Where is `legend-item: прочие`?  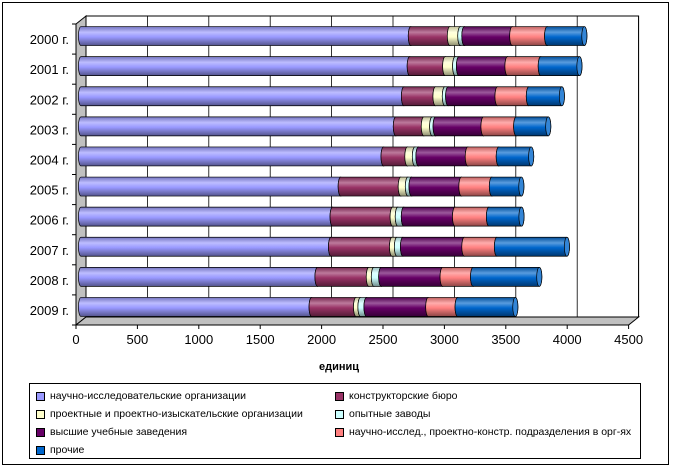
legend-item: прочие is located at coordinates (60, 450).